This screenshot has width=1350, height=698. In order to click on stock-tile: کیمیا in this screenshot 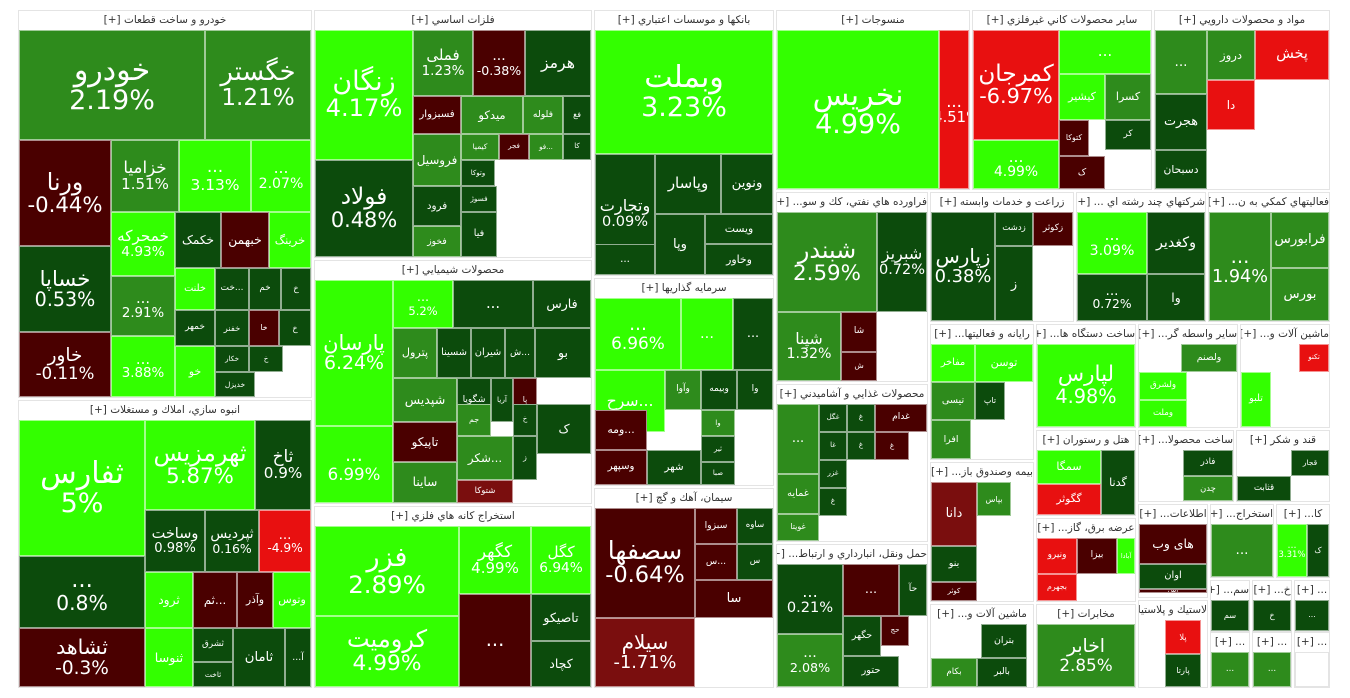, I will do `click(480, 147)`.